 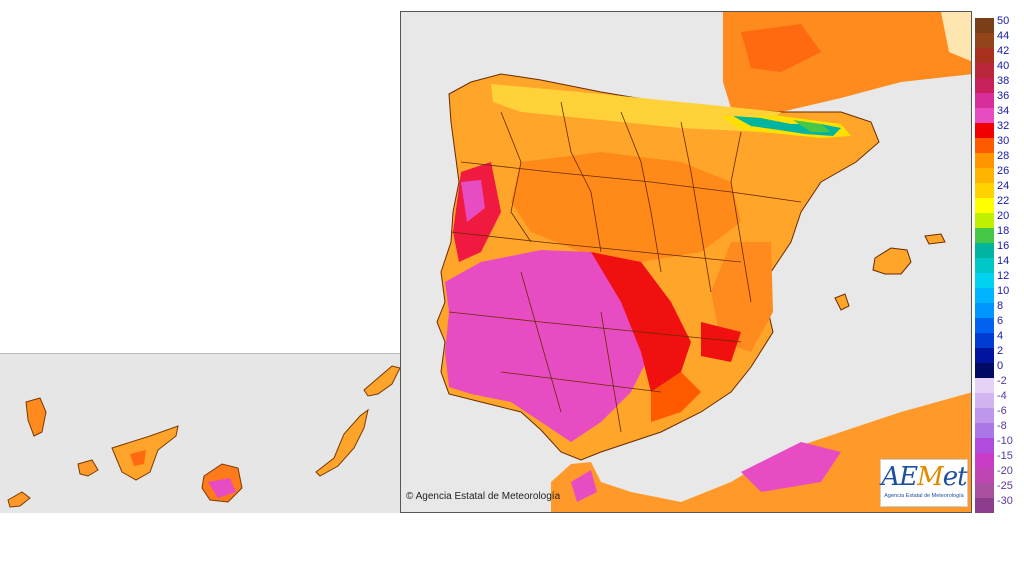 What do you see at coordinates (1005, 471) in the screenshot?
I see `legend-label-negative: -20` at bounding box center [1005, 471].